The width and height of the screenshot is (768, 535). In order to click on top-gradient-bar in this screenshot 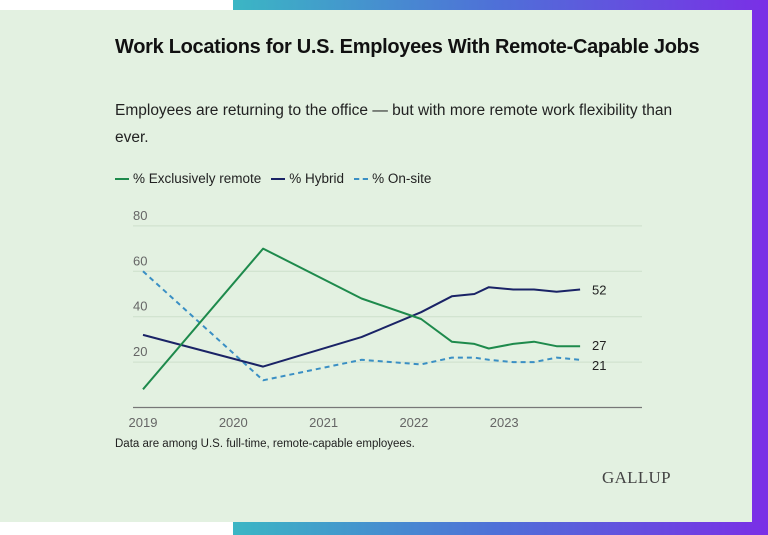, I will do `click(500, 5)`.